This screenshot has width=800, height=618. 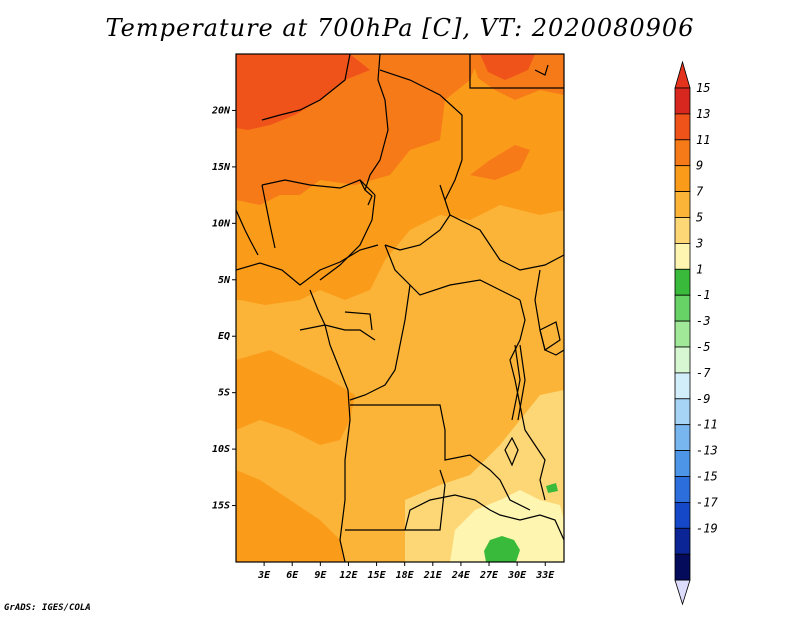 What do you see at coordinates (290, 516) in the screenshot?
I see `field-9-11-southwest` at bounding box center [290, 516].